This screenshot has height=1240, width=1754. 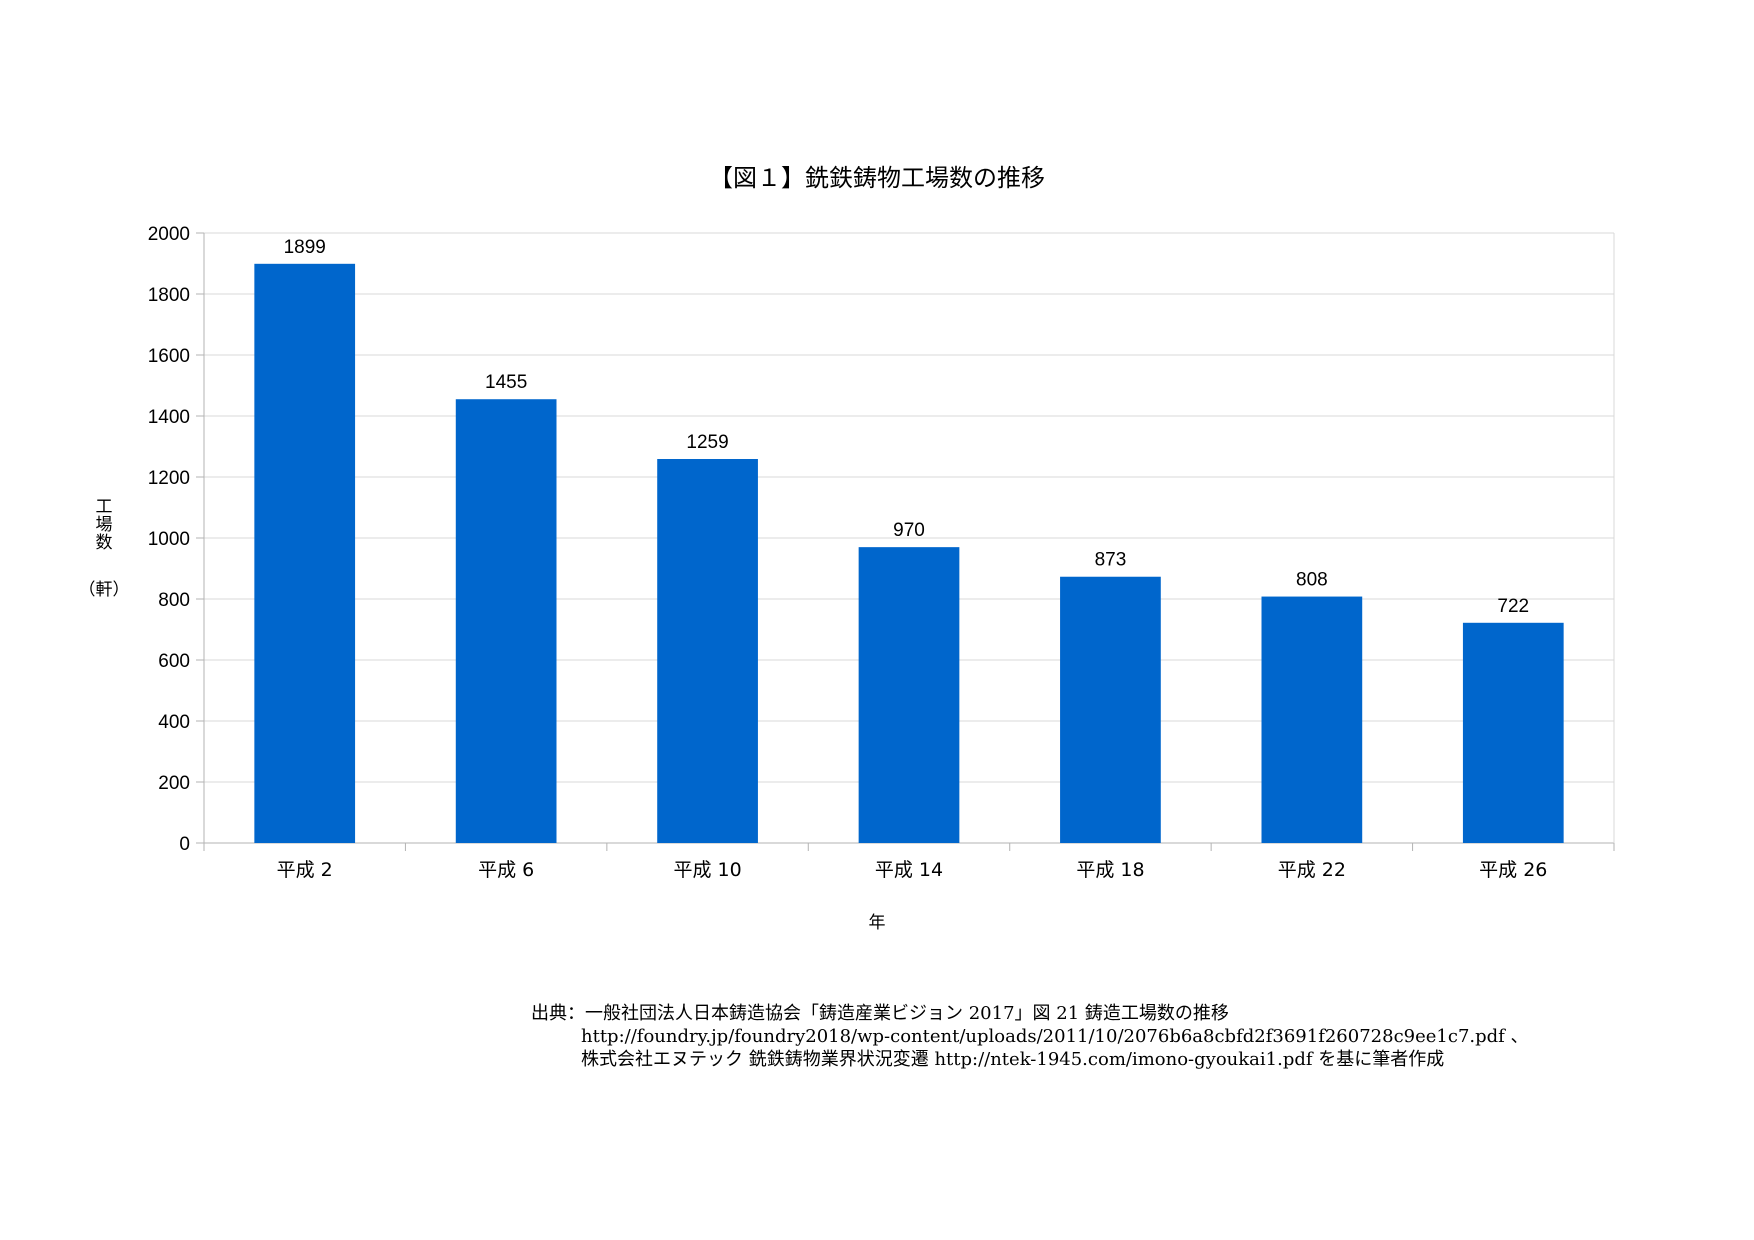 What do you see at coordinates (174, 783) in the screenshot?
I see `y-tick-label: 200` at bounding box center [174, 783].